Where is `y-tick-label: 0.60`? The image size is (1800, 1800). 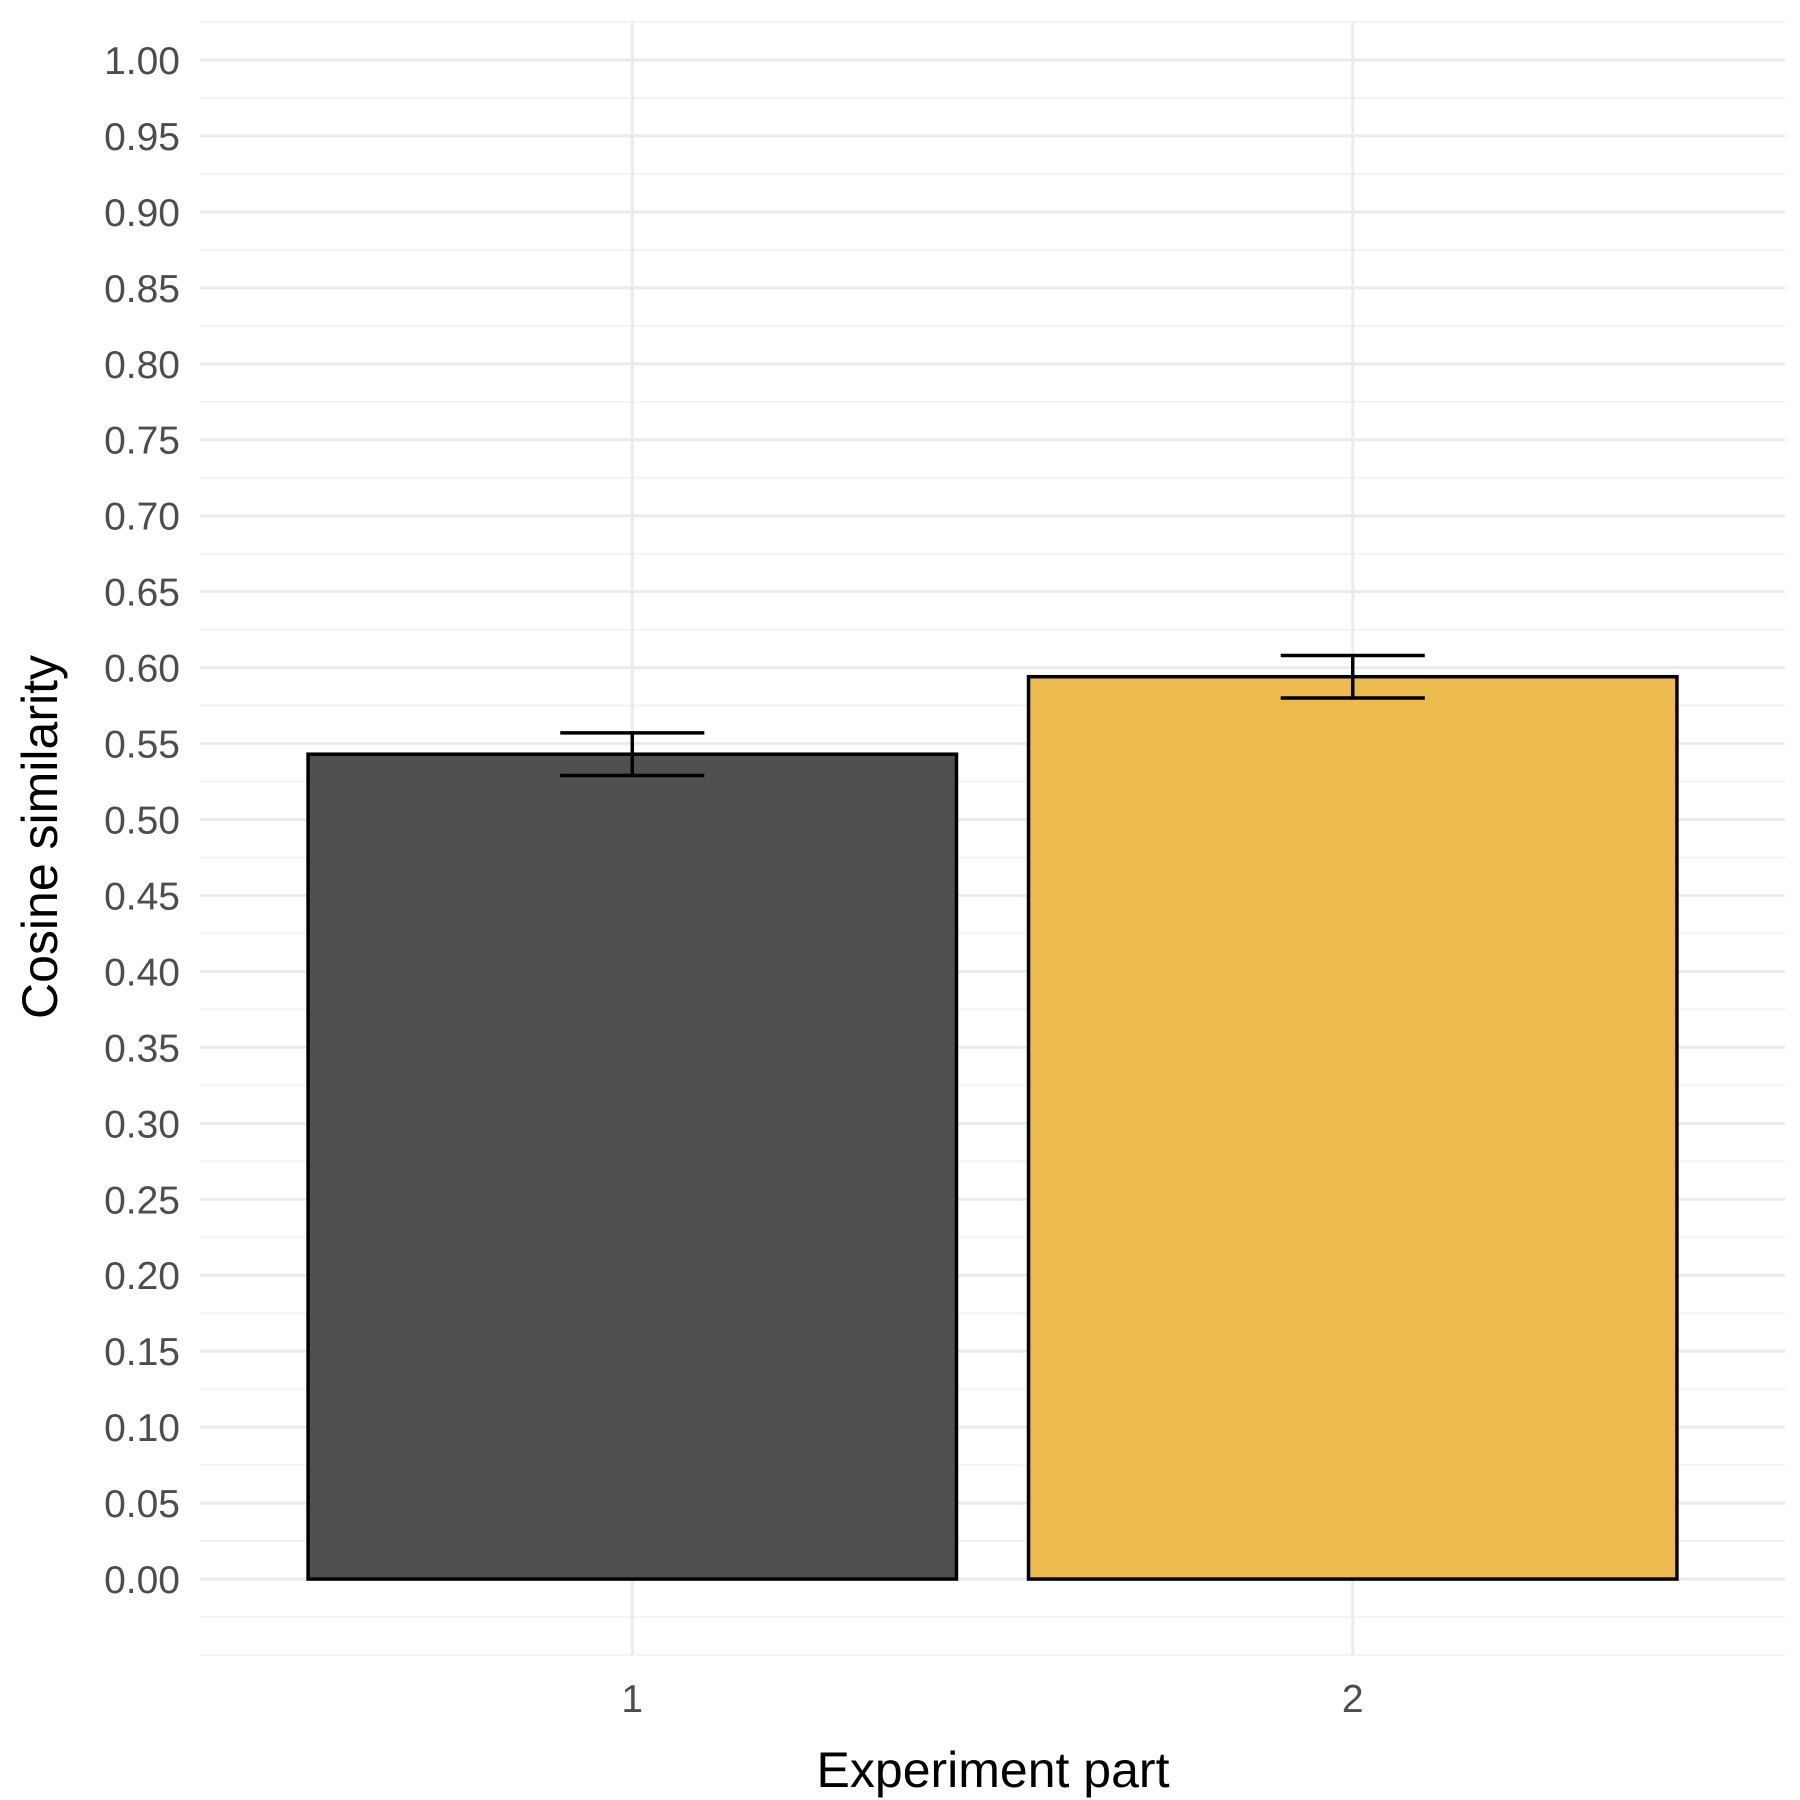
y-tick-label: 0.60 is located at coordinates (142, 669).